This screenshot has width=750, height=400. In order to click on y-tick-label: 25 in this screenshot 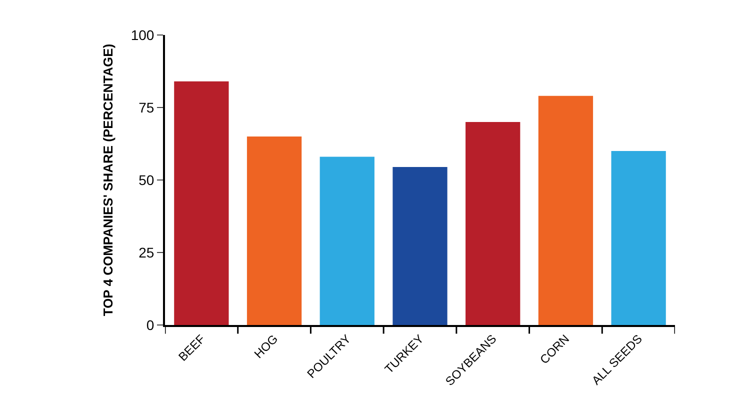, I will do `click(146, 252)`.